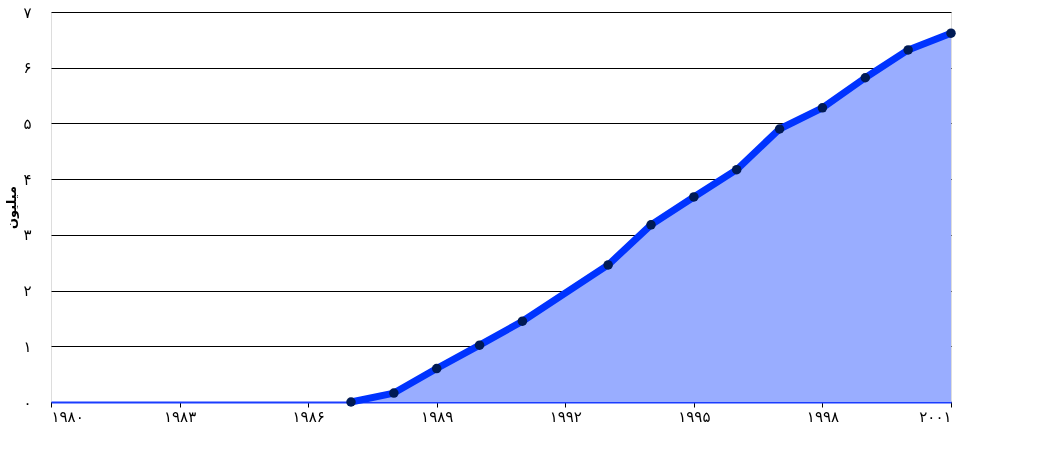 The width and height of the screenshot is (1043, 470). What do you see at coordinates (565, 416) in the screenshot?
I see `x-tick-label: ۱۹۹۲` at bounding box center [565, 416].